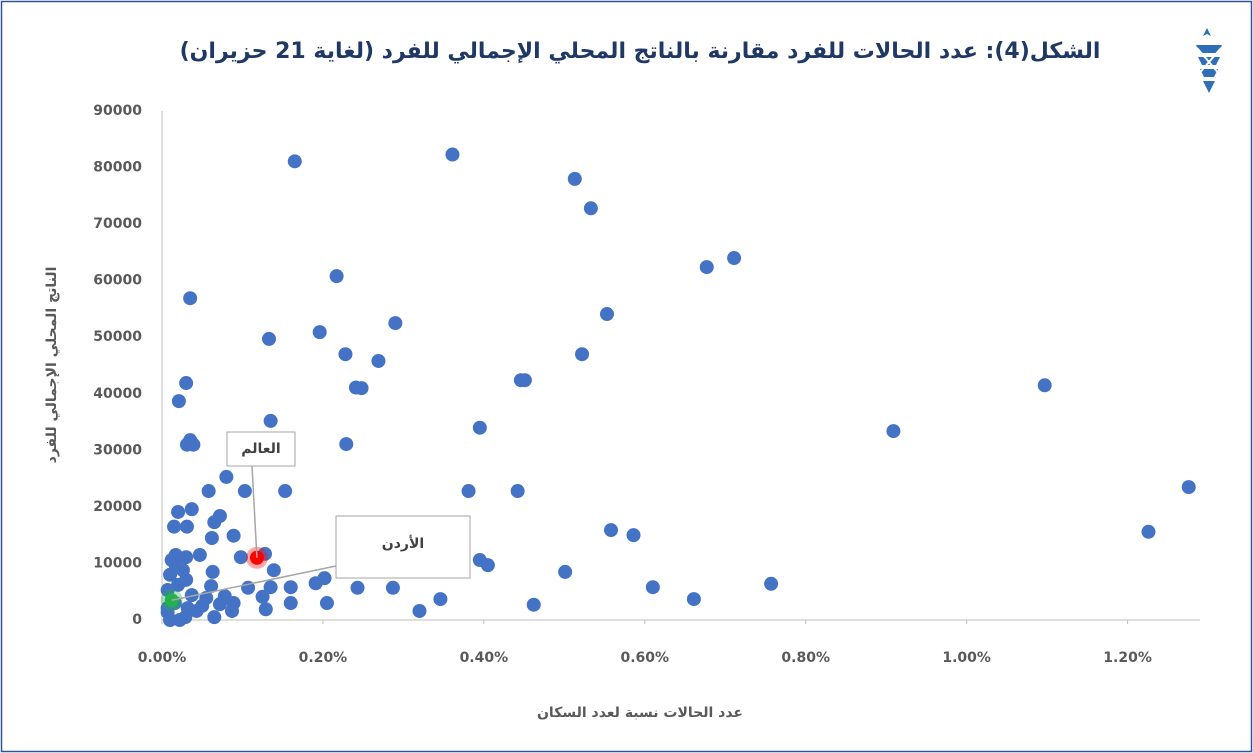 The height and width of the screenshot is (753, 1253). I want to click on x-tick-label: 0.40%, so click(484, 658).